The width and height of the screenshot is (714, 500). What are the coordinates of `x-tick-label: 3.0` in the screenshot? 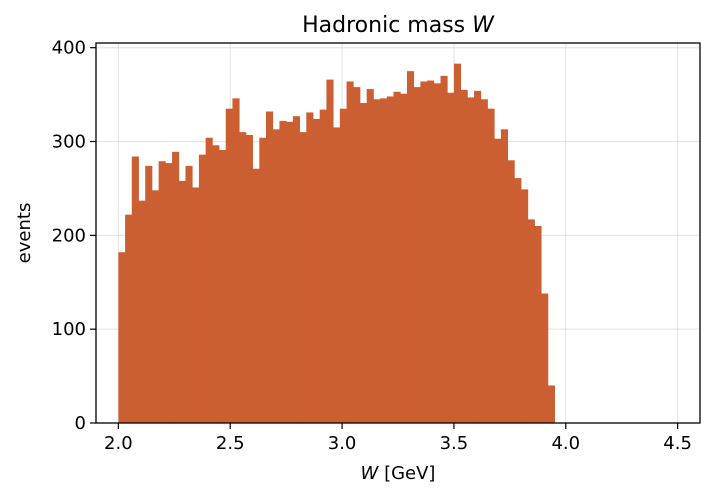 It's located at (342, 443).